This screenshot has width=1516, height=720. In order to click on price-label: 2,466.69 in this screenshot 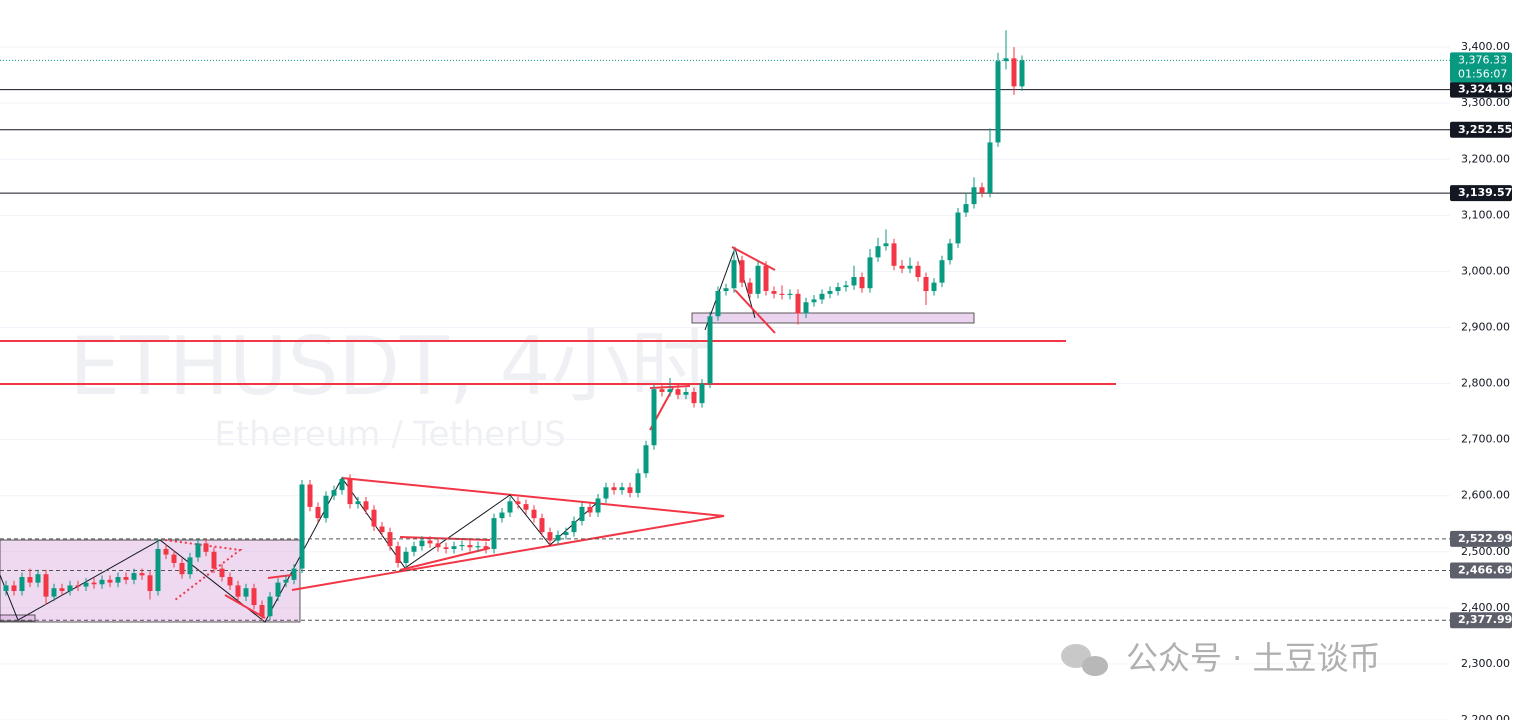, I will do `click(1485, 569)`.